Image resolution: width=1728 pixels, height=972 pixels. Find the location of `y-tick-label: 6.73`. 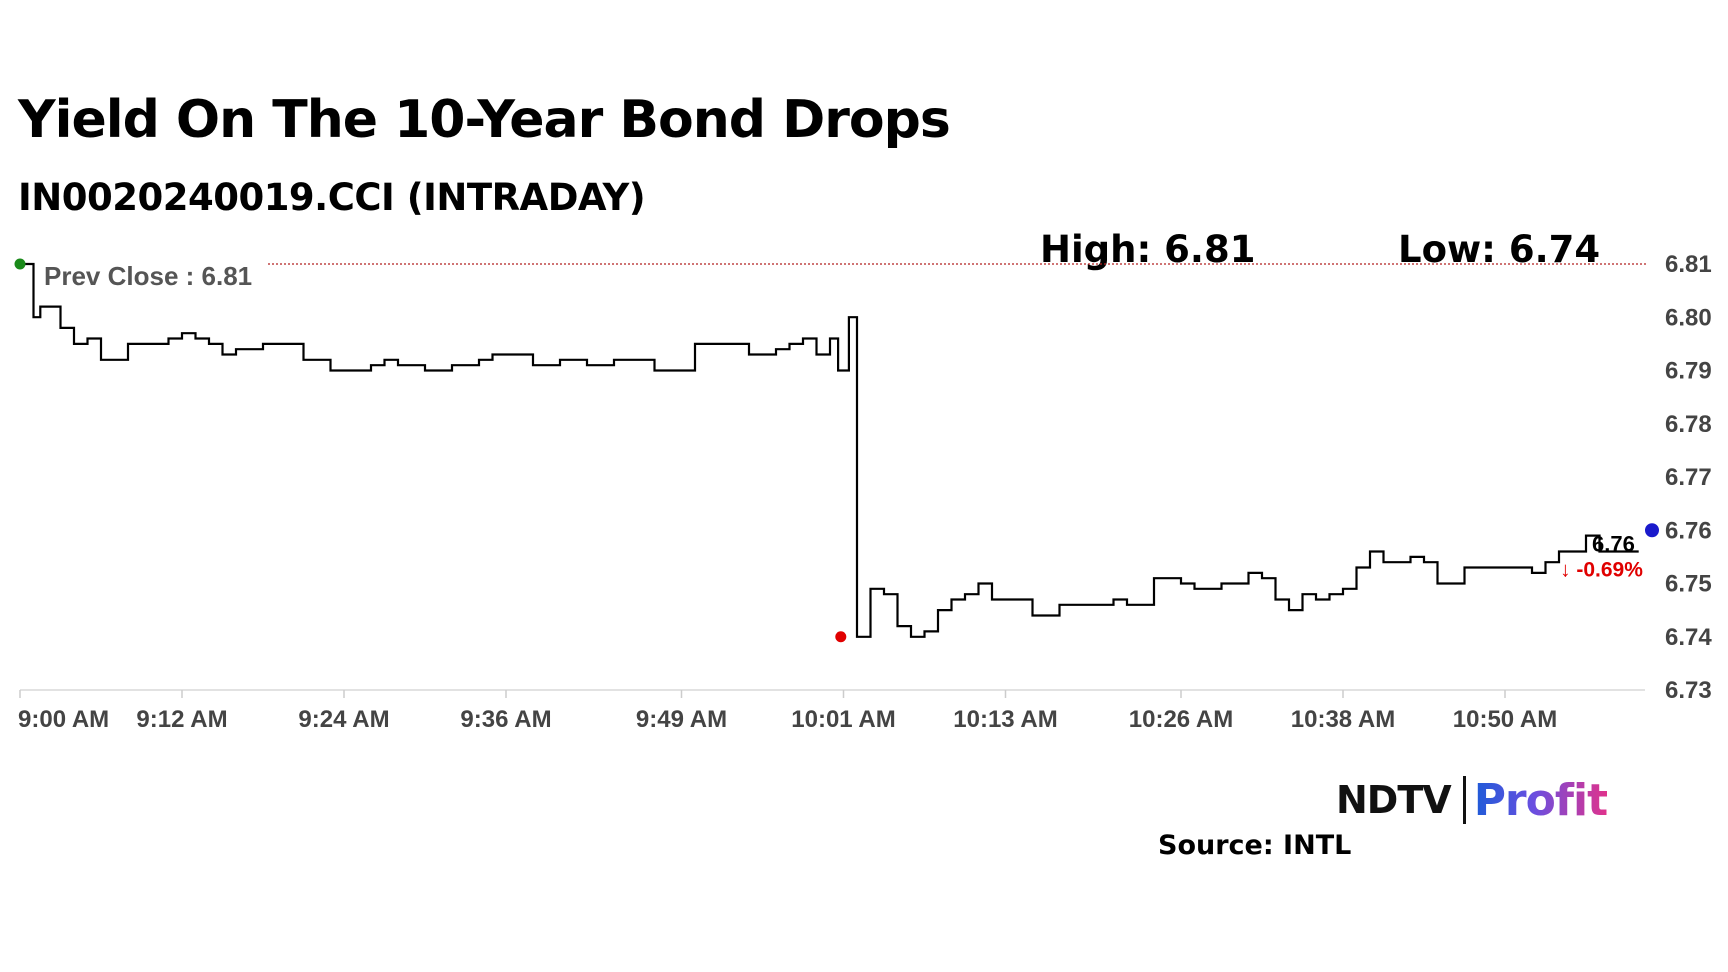

y-tick-label: 6.73 is located at coordinates (1688, 690).